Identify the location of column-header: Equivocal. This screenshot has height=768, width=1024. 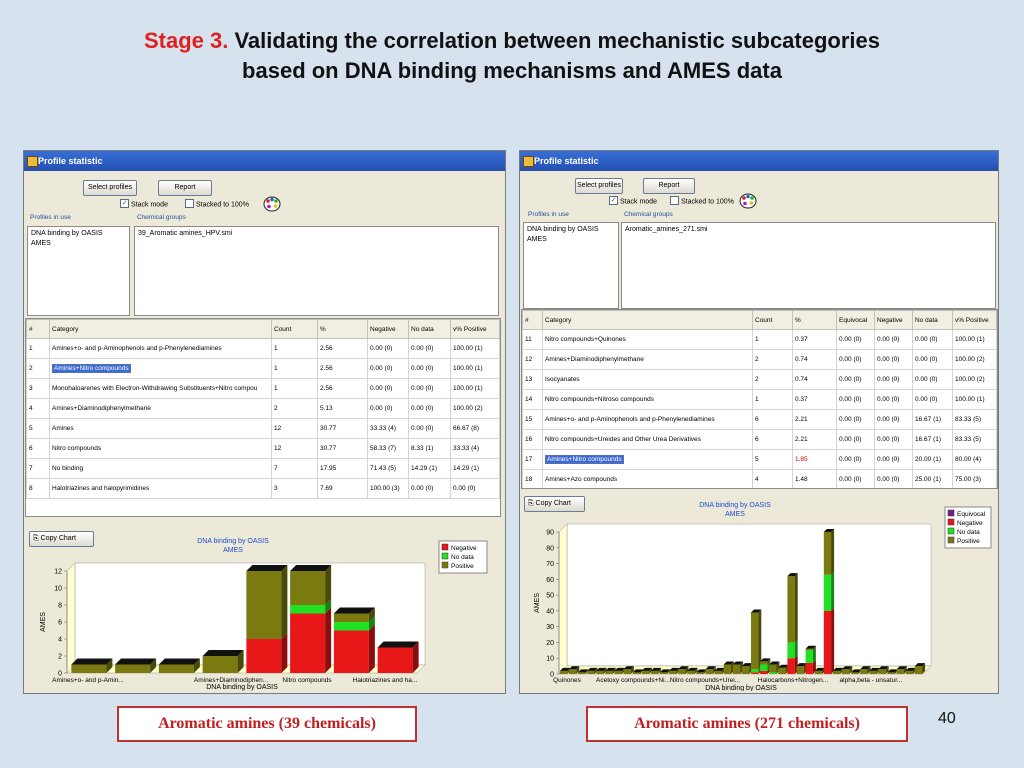
(855, 320).